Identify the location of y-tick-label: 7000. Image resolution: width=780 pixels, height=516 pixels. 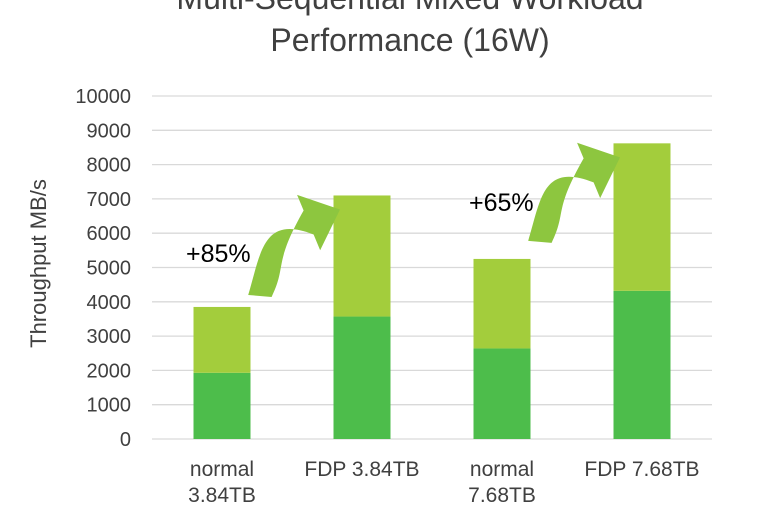
(109, 200).